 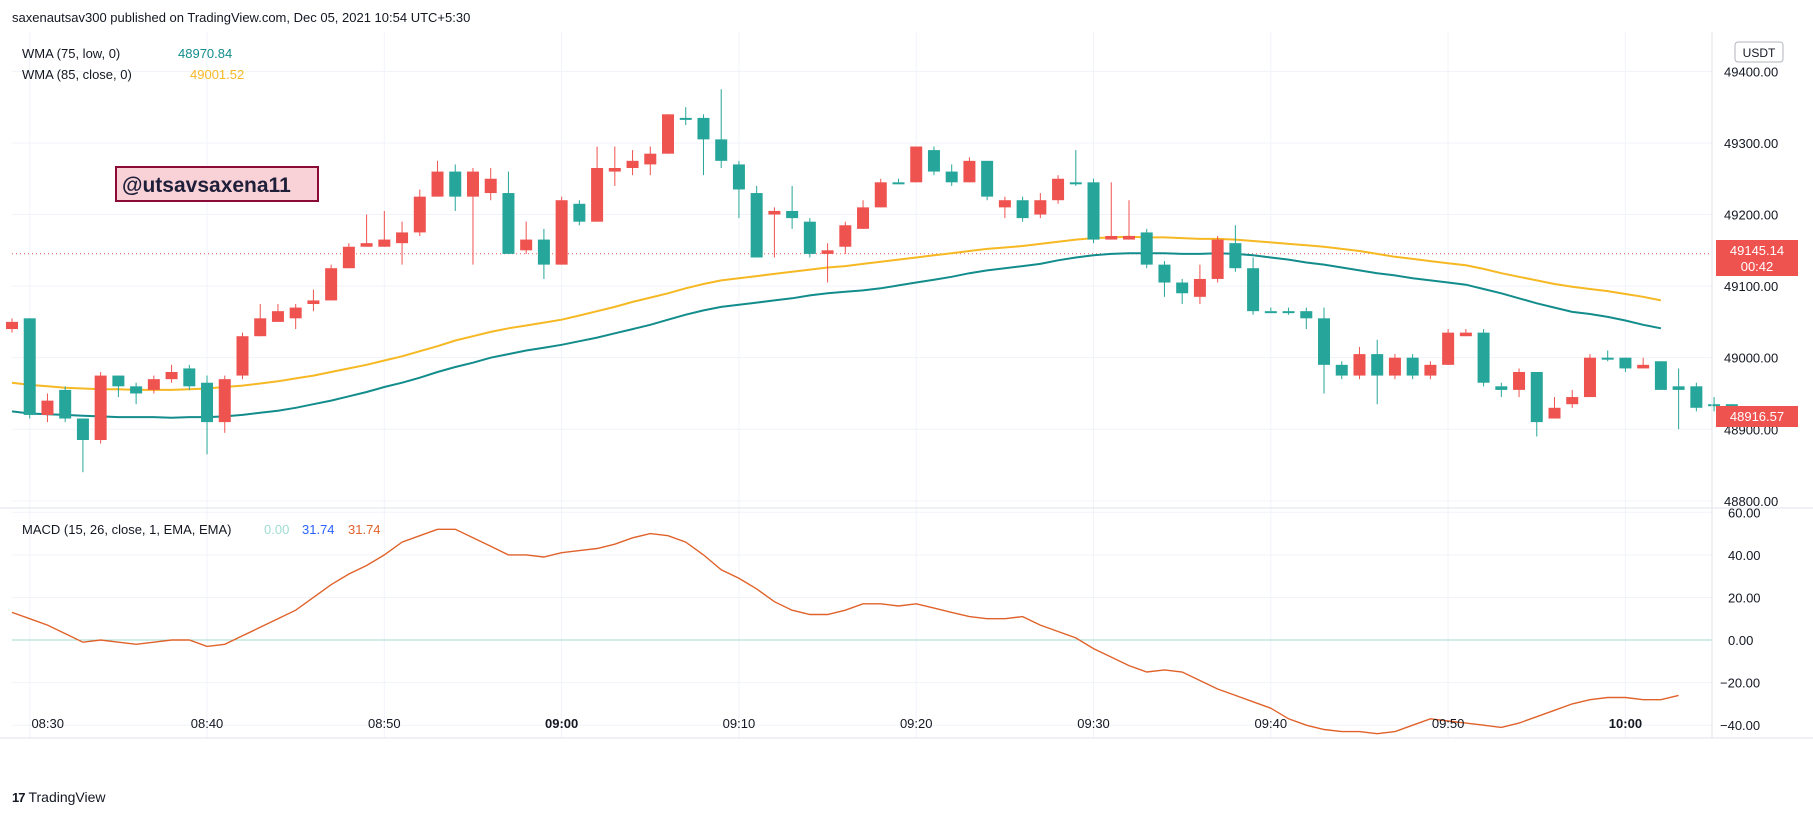 I want to click on price-line-value: 49145.14, so click(x=1757, y=250).